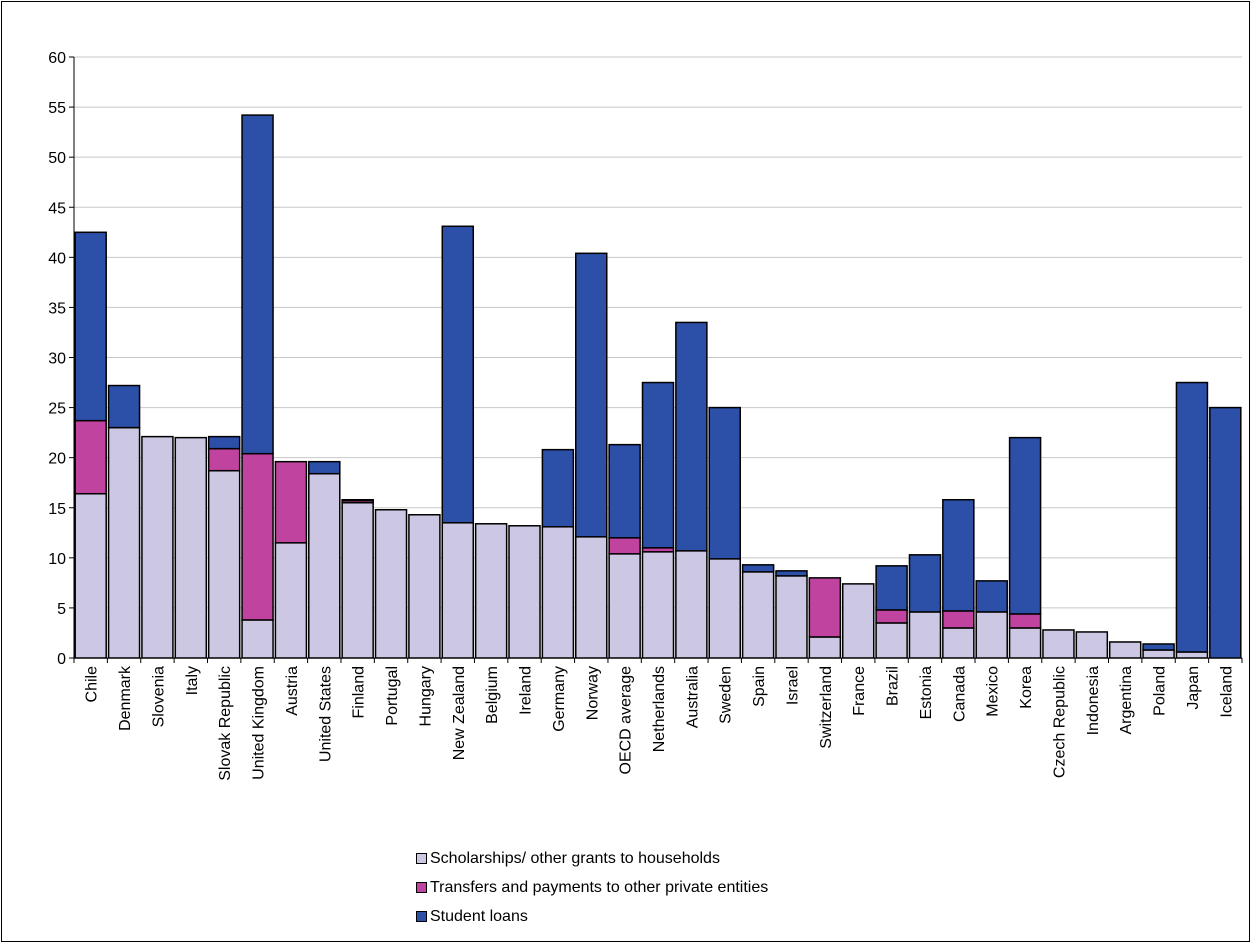 Image resolution: width=1252 pixels, height=944 pixels. I want to click on x-tick-label: France, so click(859, 691).